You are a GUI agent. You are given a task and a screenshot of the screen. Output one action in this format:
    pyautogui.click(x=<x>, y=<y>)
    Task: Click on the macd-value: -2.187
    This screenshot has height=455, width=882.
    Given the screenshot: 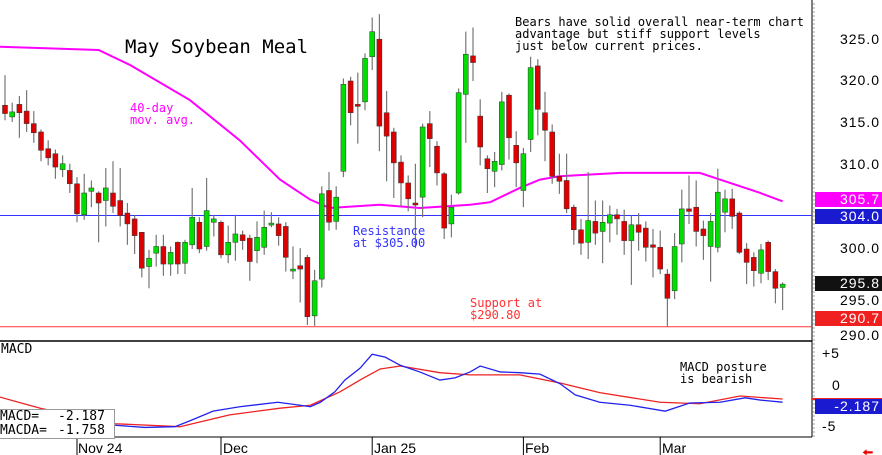 What is the action you would take?
    pyautogui.click(x=81, y=416)
    